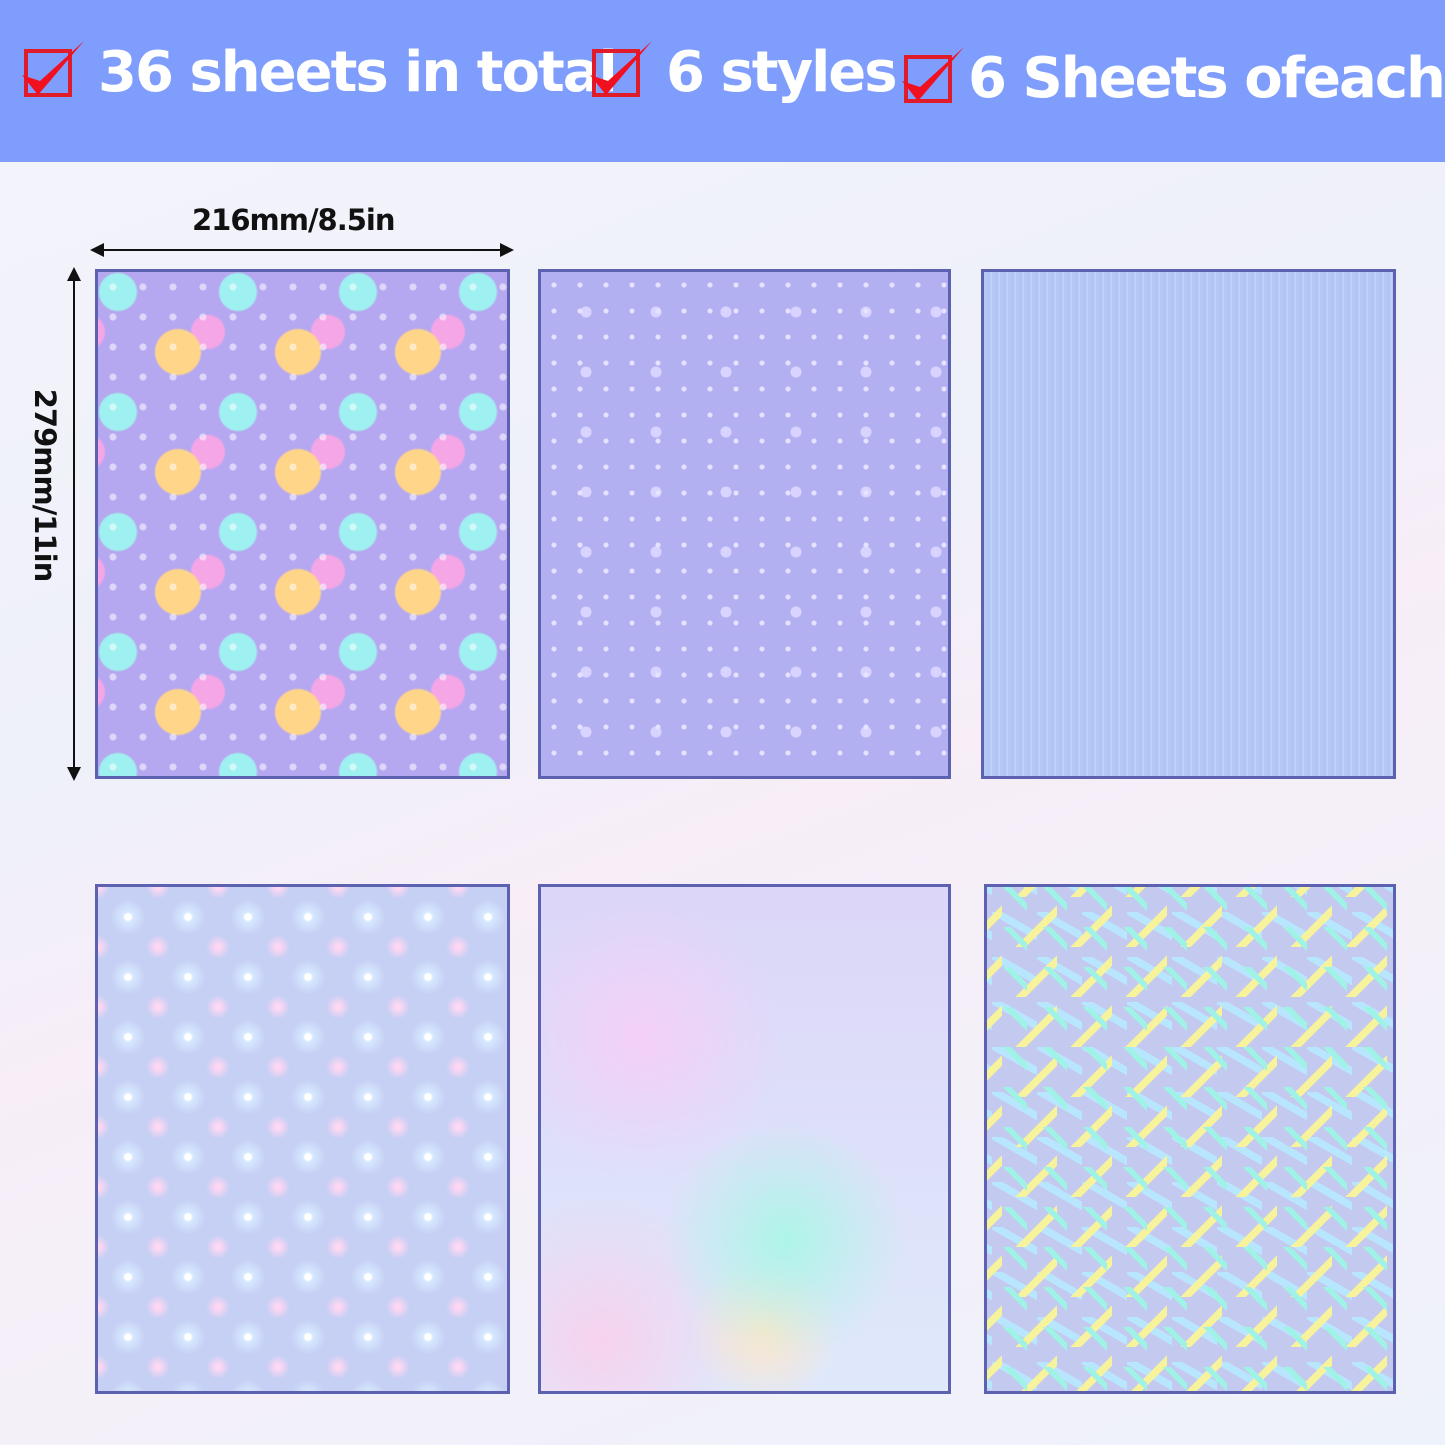  What do you see at coordinates (1206, 78) in the screenshot?
I see `feature-label: 6 Sheets ofeach` at bounding box center [1206, 78].